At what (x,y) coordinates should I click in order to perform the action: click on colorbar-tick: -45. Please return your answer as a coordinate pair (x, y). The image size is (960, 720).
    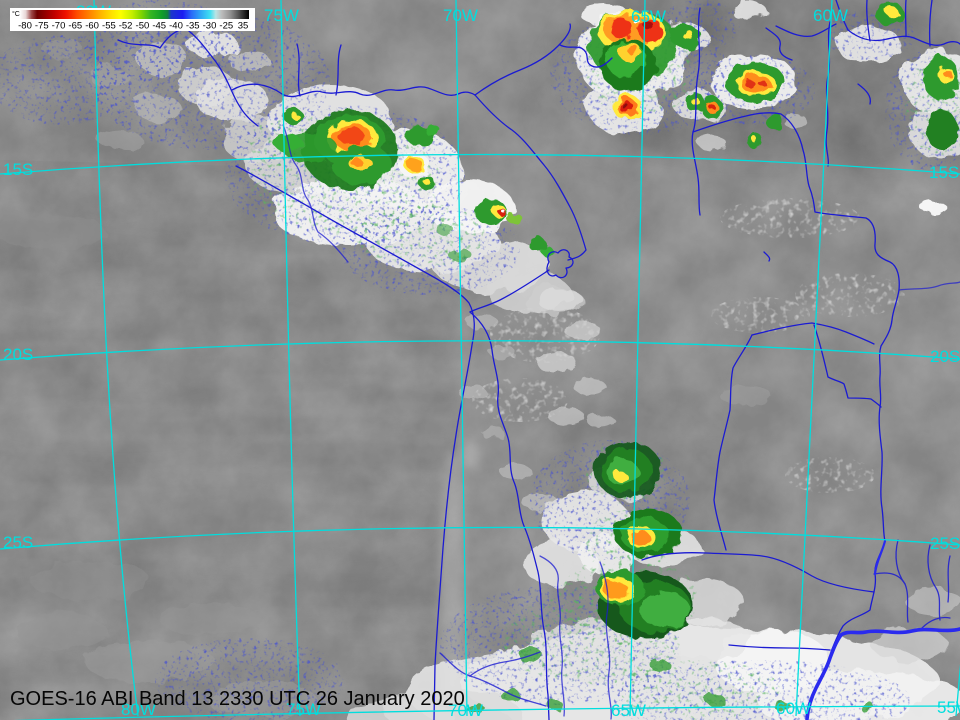
    Looking at the image, I should click on (159, 26).